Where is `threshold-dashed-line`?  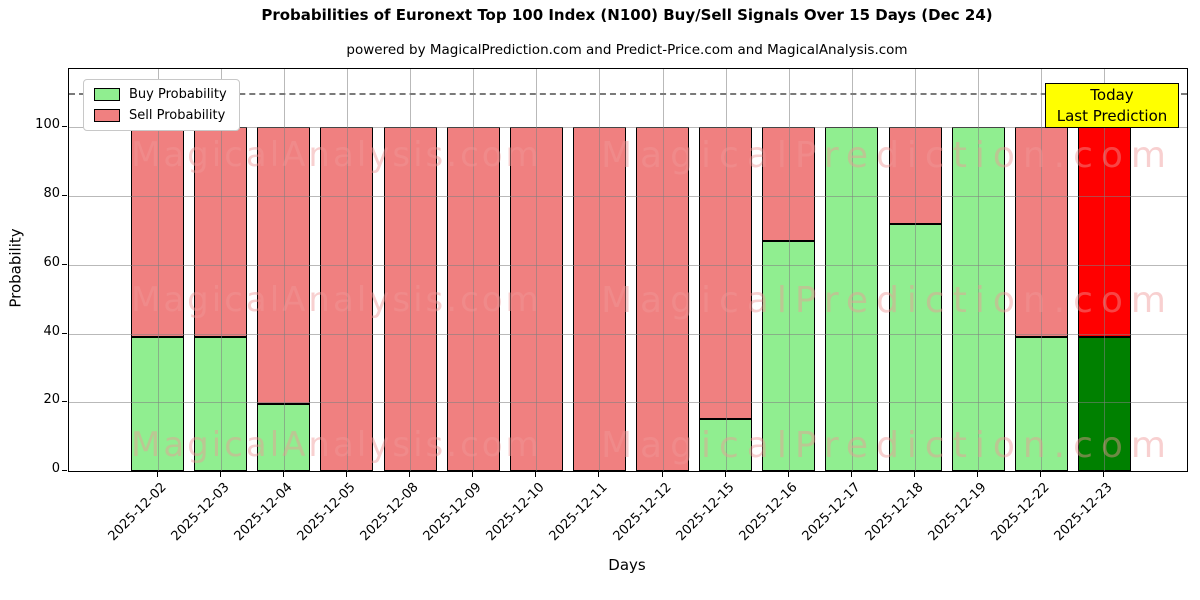 threshold-dashed-line is located at coordinates (628, 94).